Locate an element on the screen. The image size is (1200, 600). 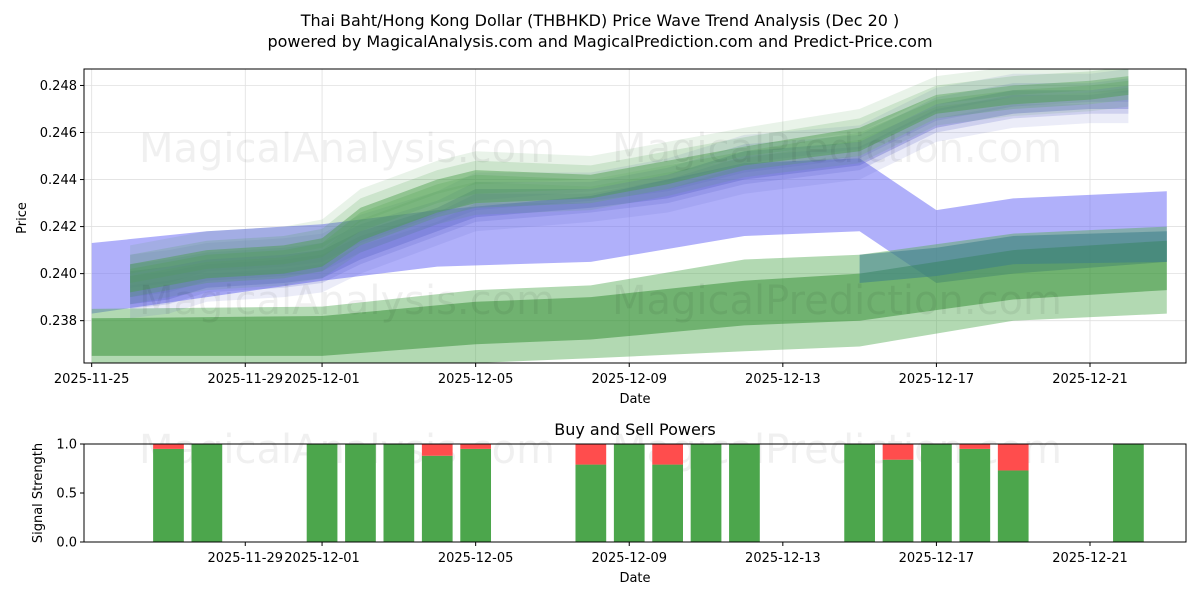
signal-x-tick-label: 2025-12-05 is located at coordinates (476, 558).